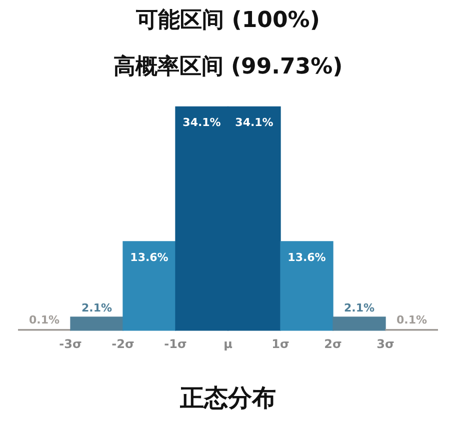 Image resolution: width=456 pixels, height=427 pixels. I want to click on text: 3σ, so click(385, 343).